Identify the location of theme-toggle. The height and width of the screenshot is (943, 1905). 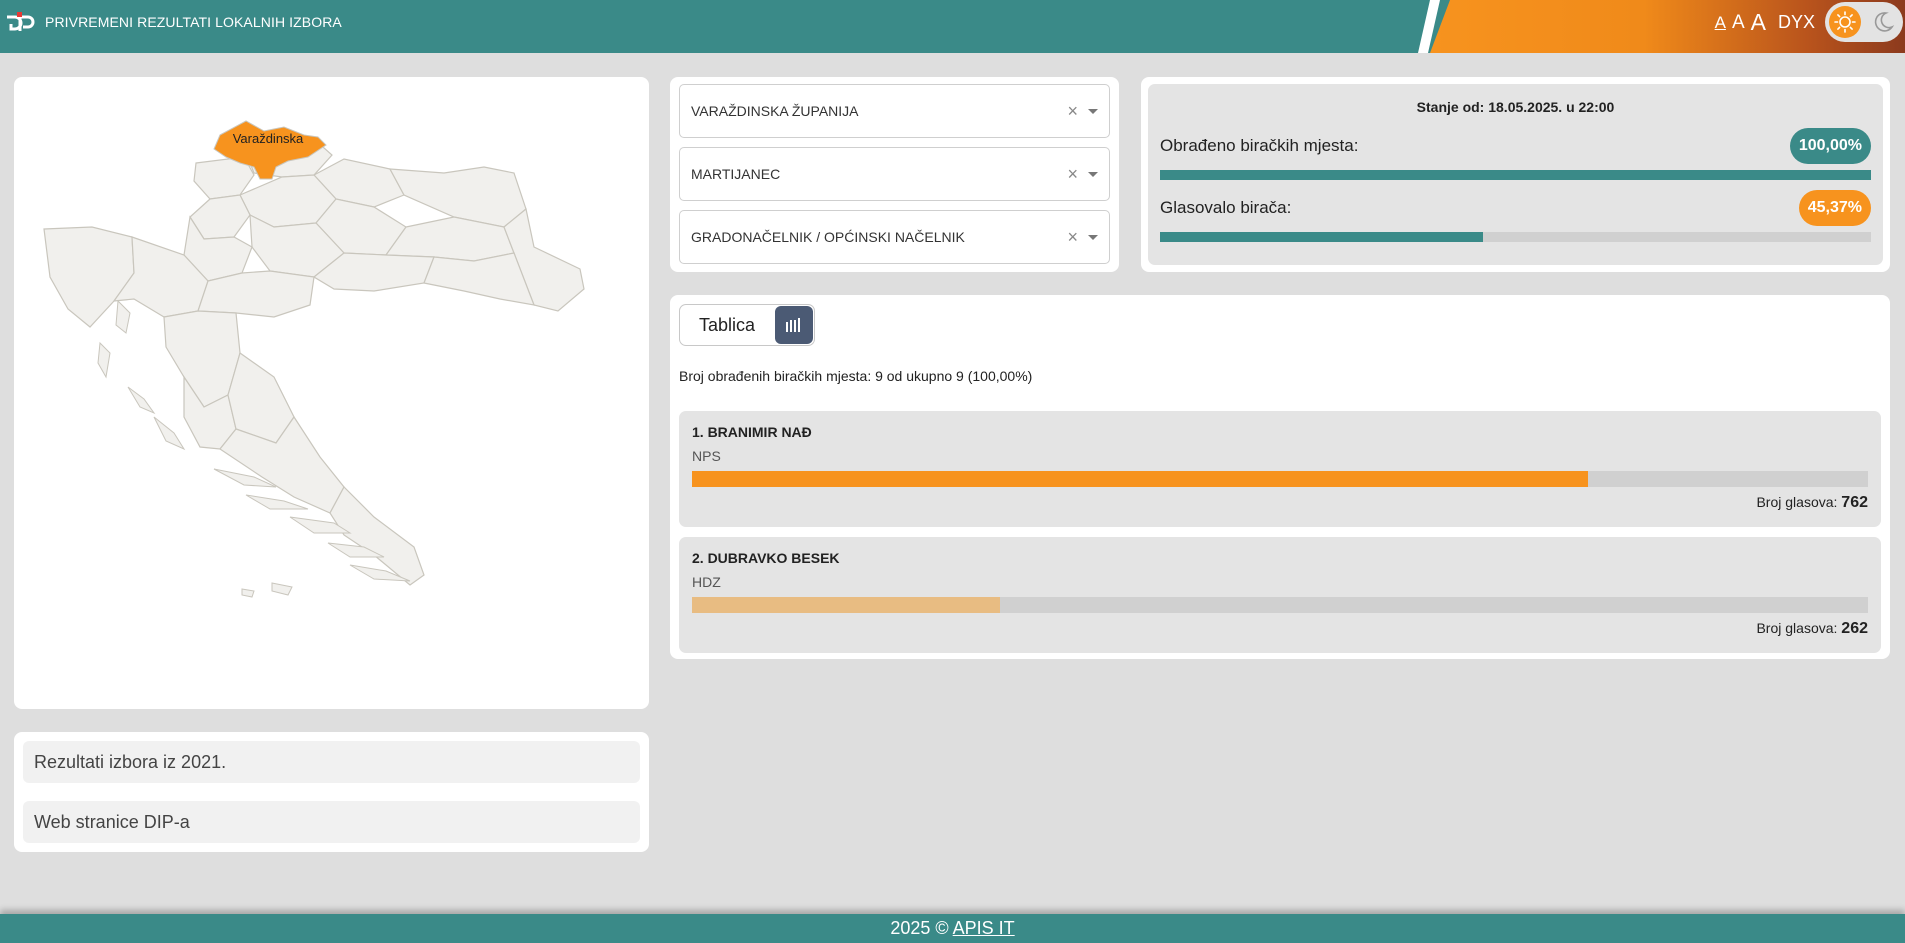
(1864, 22).